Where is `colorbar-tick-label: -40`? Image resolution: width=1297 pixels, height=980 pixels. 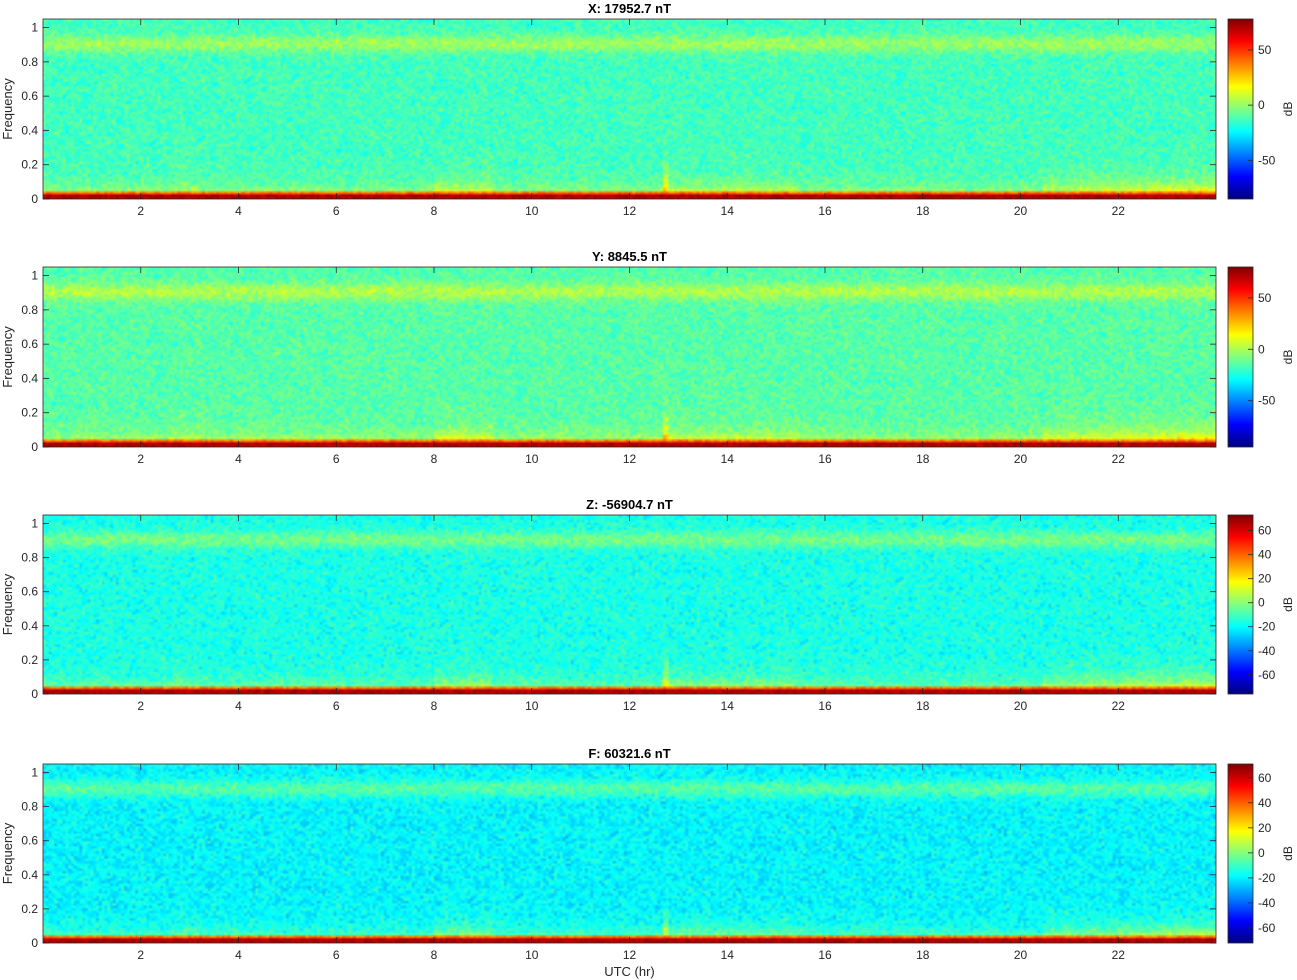
colorbar-tick-label: -40 is located at coordinates (1267, 651).